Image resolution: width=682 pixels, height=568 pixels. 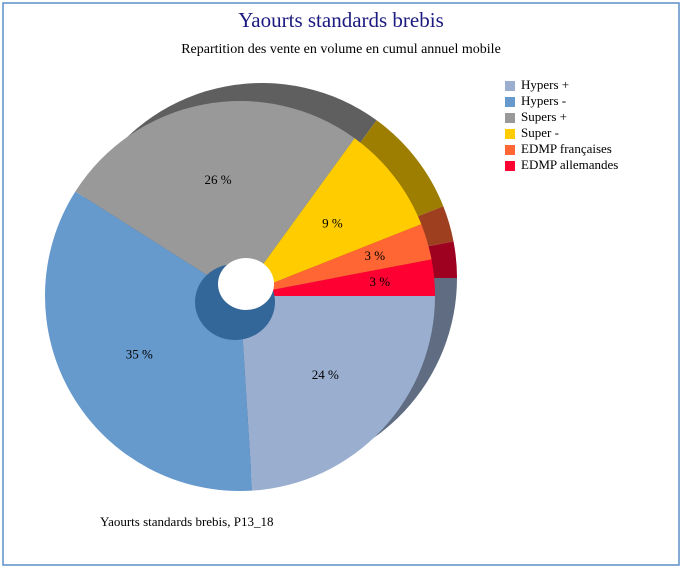 I want to click on legend-label: Super -, so click(x=540, y=132).